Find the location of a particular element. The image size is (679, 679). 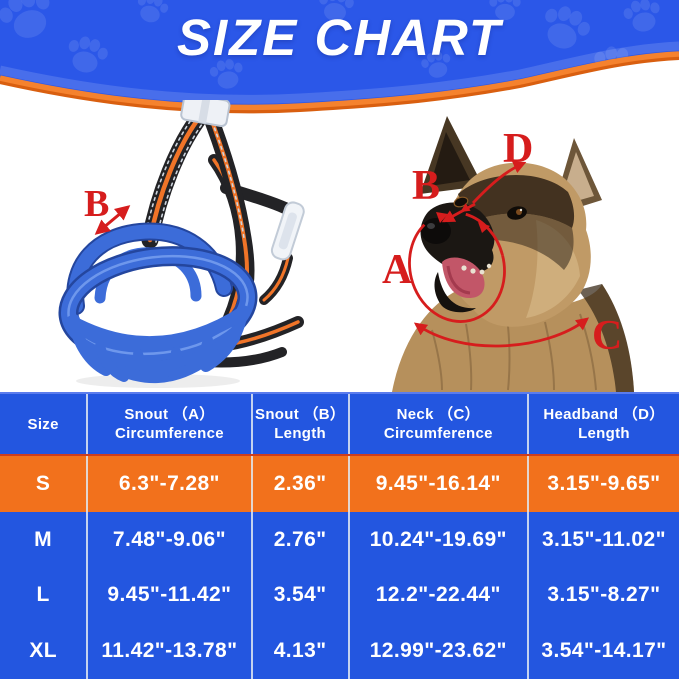

row-l-neck-c: 12.2"-22.44" is located at coordinates (439, 595).